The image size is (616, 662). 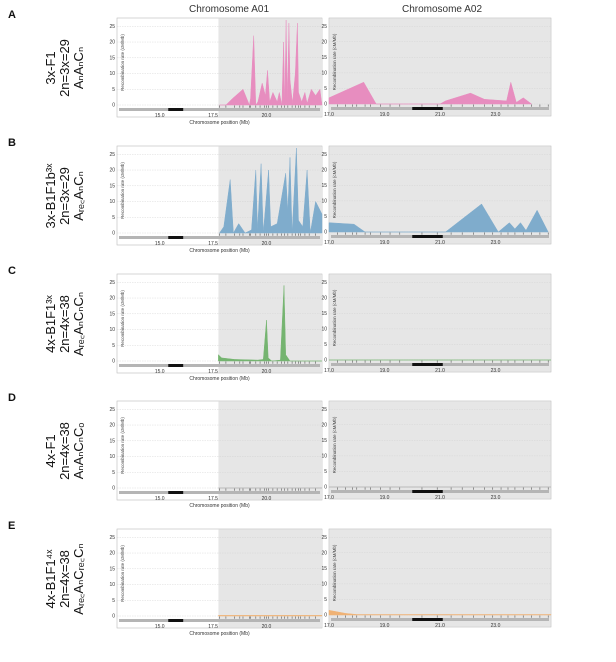 I want to click on row-label-line: 2n=3x=29, so click(x=64, y=68).